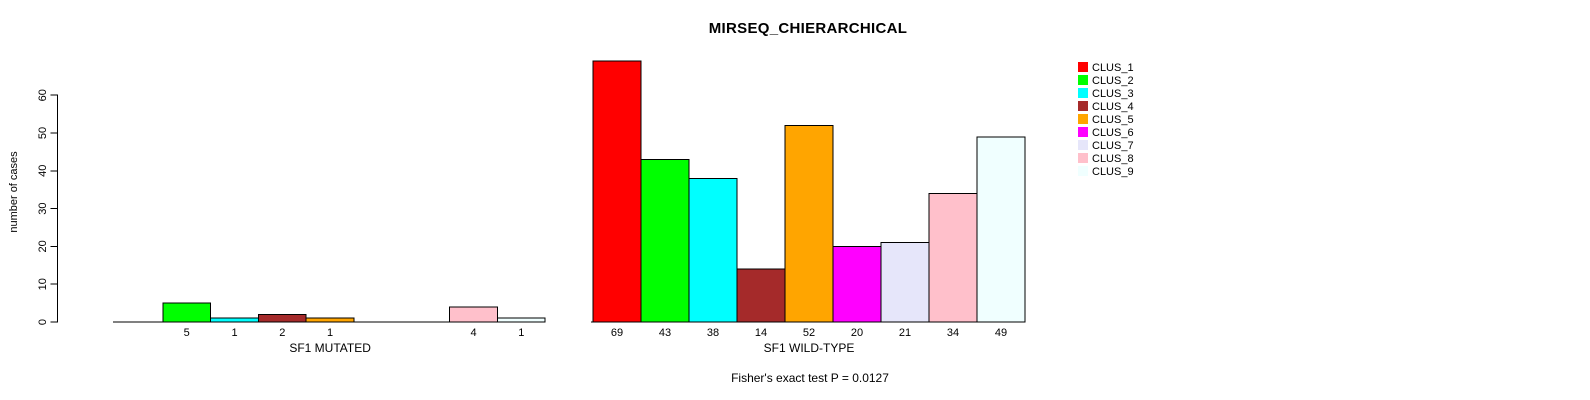 Image resolution: width=1590 pixels, height=400 pixels. Describe the element at coordinates (43, 322) in the screenshot. I see `y-axis-tick-label: 0` at that location.